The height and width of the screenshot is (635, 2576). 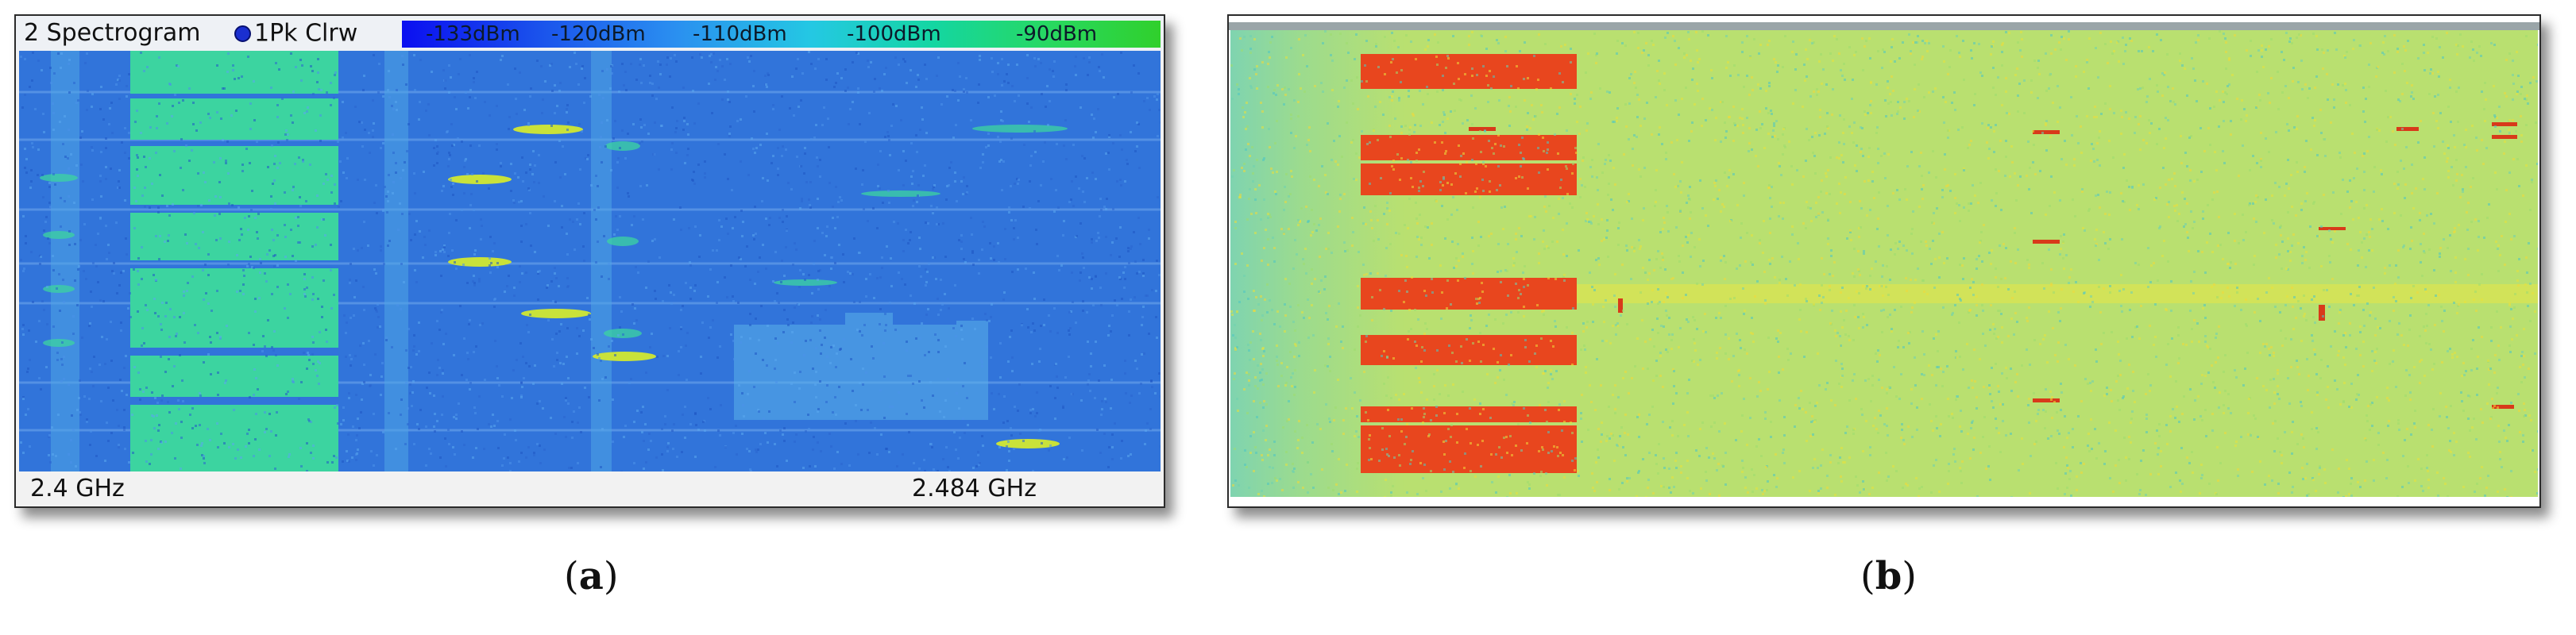 What do you see at coordinates (975, 488) in the screenshot?
I see `freq-stop-label: 2.484 GHz` at bounding box center [975, 488].